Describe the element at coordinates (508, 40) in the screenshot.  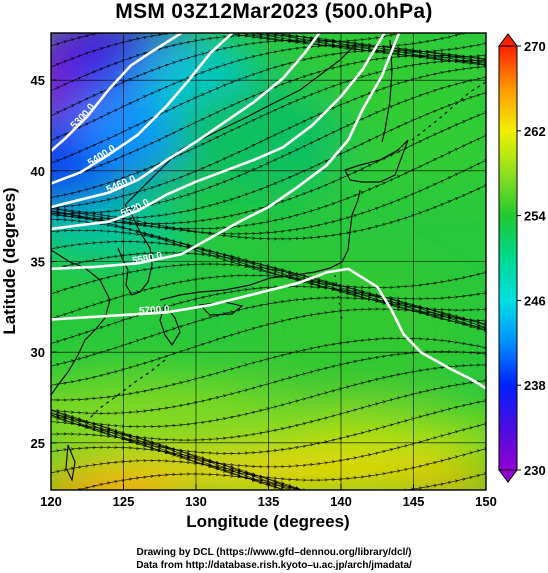
I see `colorbar-upper-triangle` at that location.